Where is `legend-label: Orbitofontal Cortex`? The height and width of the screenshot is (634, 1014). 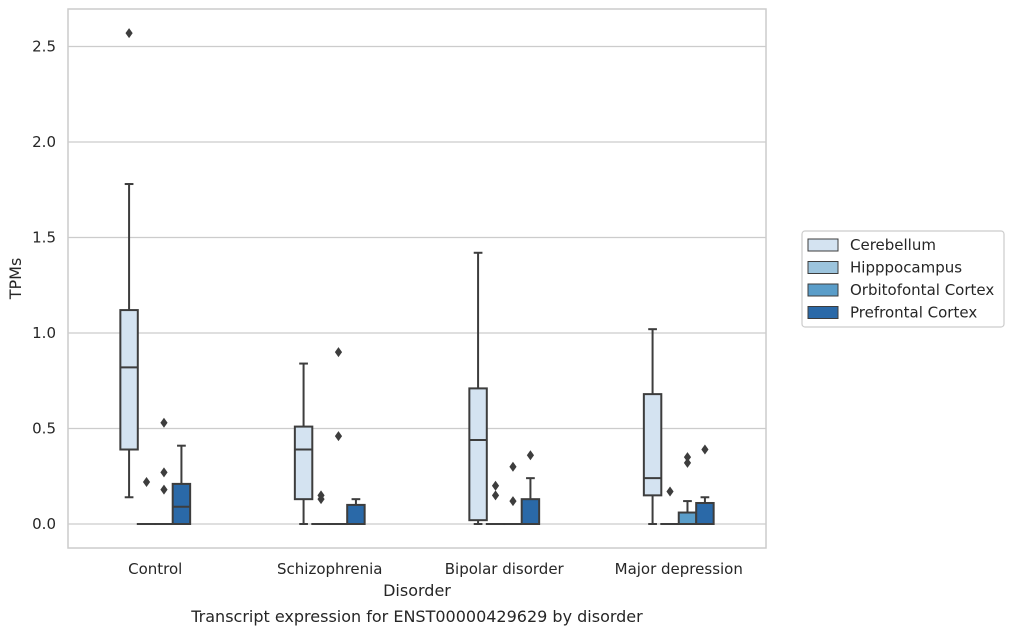
legend-label: Orbitofontal Cortex is located at coordinates (922, 290).